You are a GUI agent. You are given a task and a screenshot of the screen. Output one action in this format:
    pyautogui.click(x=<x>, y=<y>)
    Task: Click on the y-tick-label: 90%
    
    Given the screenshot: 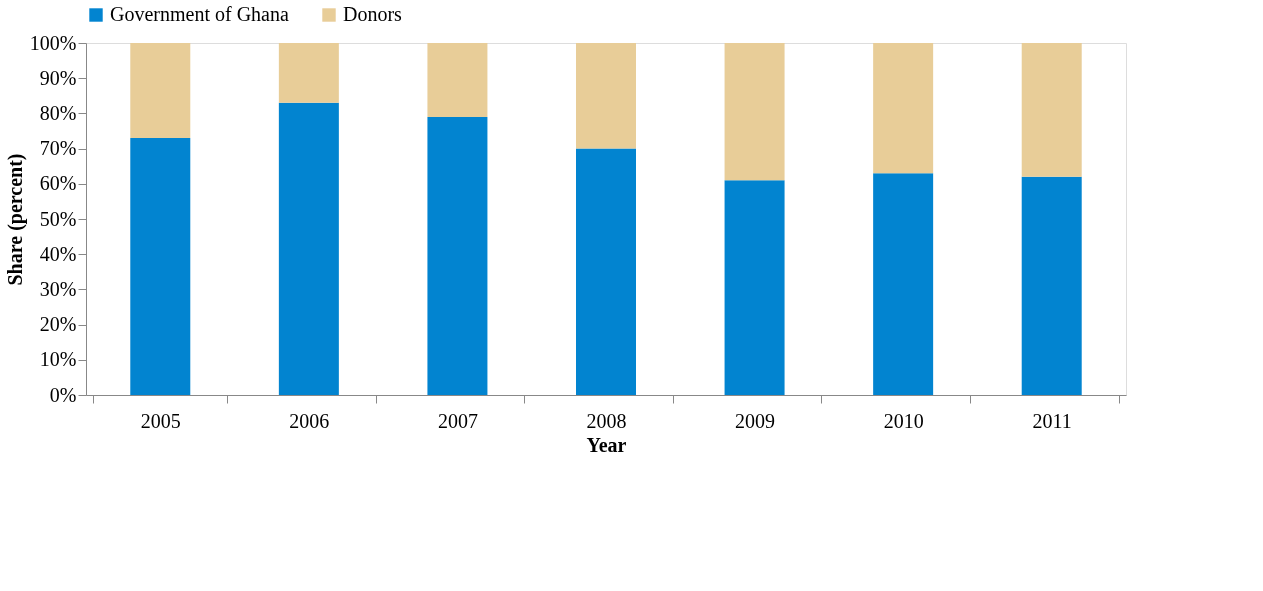 What is the action you would take?
    pyautogui.click(x=58, y=77)
    